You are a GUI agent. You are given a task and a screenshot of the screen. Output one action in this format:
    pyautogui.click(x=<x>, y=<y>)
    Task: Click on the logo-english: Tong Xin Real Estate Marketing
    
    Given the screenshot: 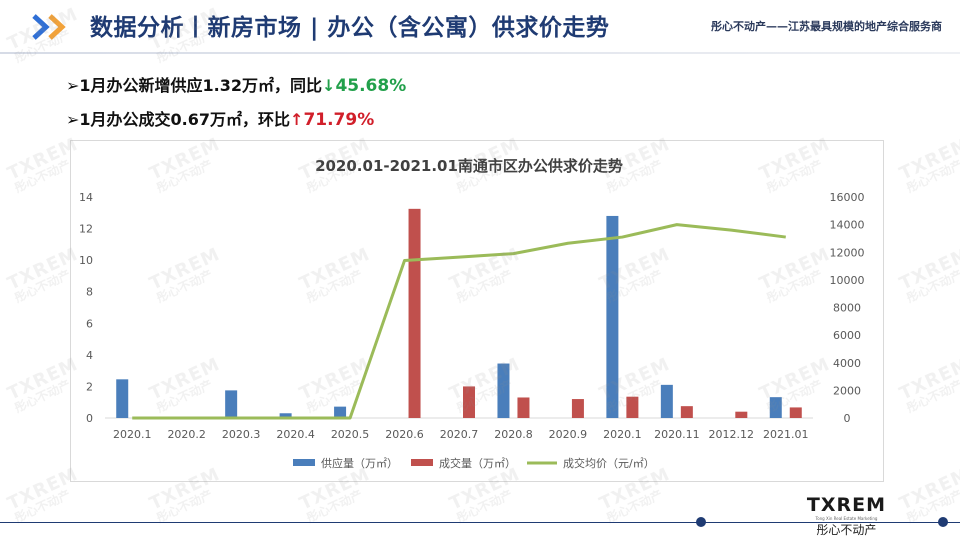 What is the action you would take?
    pyautogui.click(x=846, y=518)
    